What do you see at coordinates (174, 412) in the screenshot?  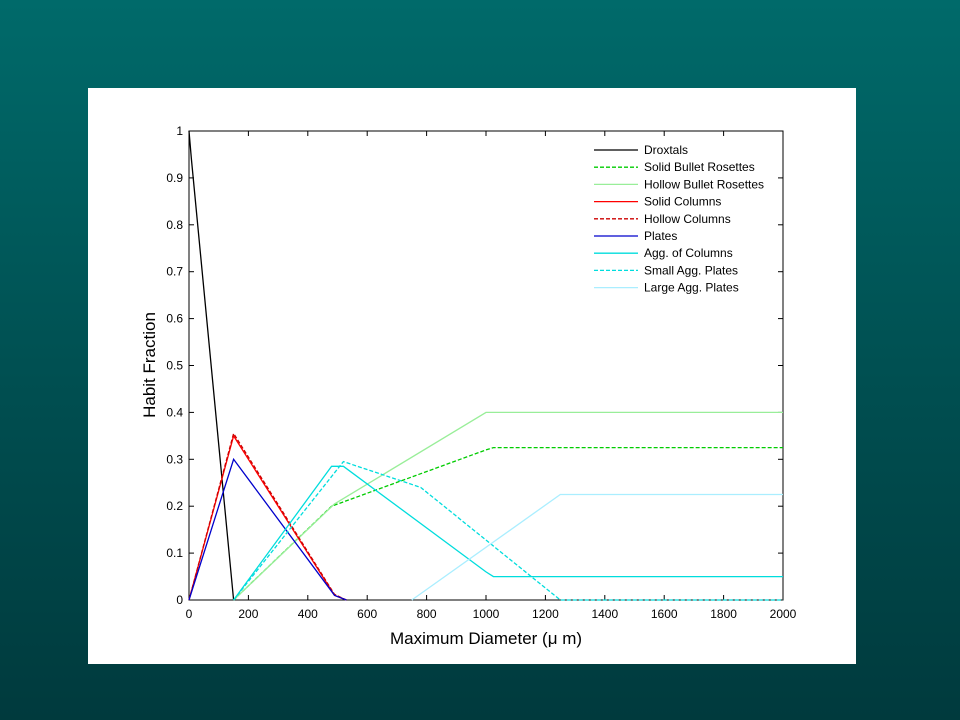 I see `y-tick-label: 0.4` at bounding box center [174, 412].